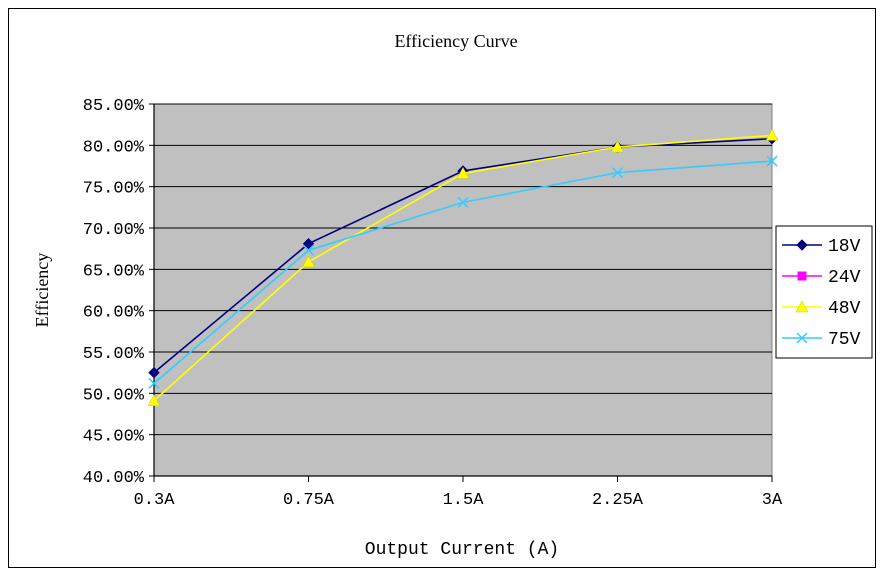 The image size is (886, 578). Describe the element at coordinates (114, 271) in the screenshot. I see `y-tick-label: 65.00%` at that location.